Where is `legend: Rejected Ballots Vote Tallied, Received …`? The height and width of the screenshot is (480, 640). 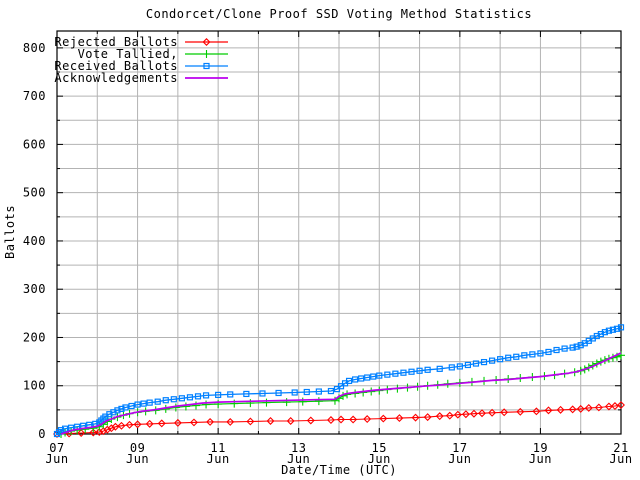
legend: Rejected Ballots Vote Tallied, Received … is located at coordinates (141, 60).